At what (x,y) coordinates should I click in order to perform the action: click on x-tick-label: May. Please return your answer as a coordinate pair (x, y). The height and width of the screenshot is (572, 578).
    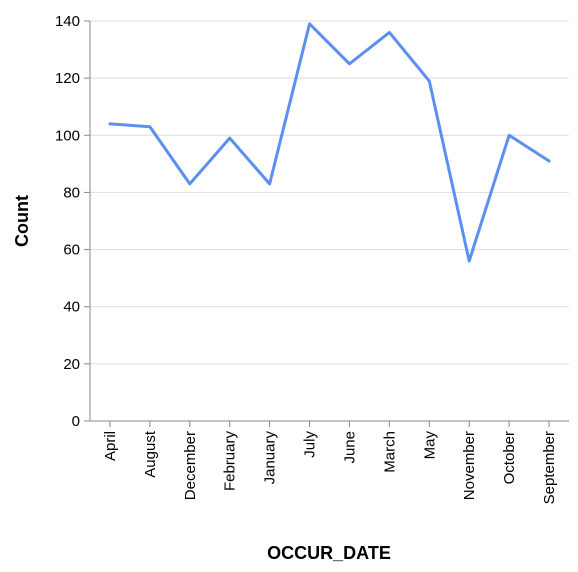
    Looking at the image, I should click on (429, 445).